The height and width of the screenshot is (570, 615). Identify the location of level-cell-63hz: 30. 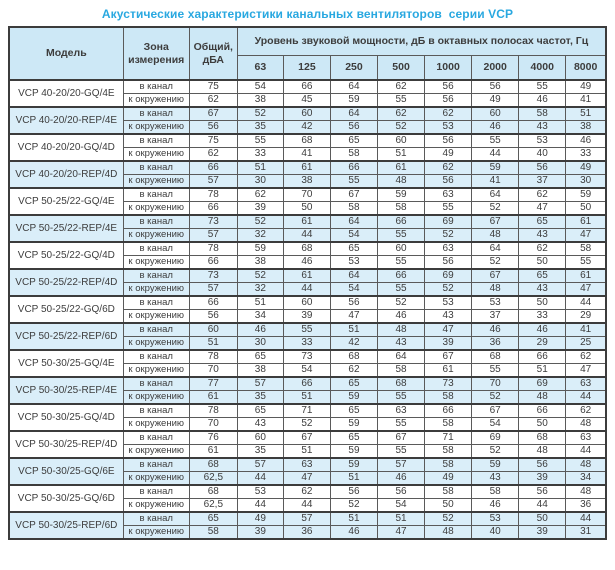
(260, 181).